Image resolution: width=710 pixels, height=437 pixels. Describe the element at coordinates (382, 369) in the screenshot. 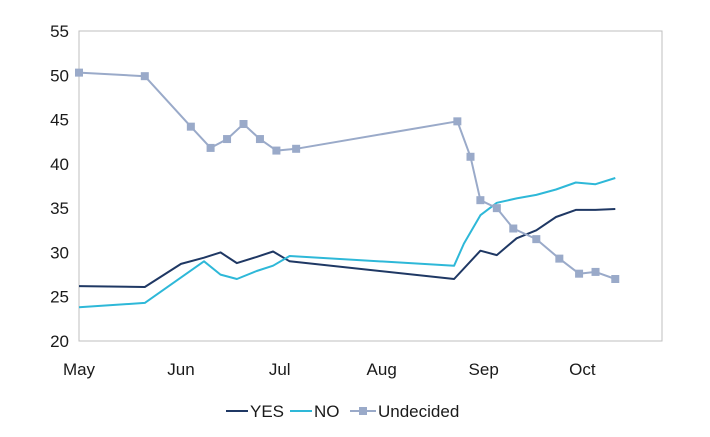

I see `x-tick-label: Aug` at that location.